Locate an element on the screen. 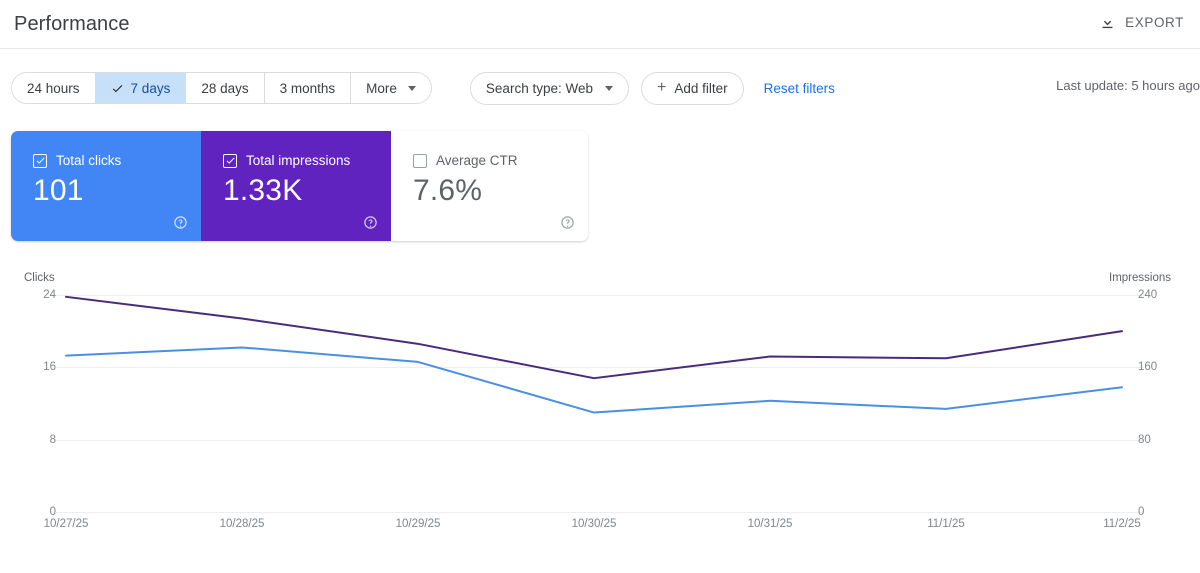  metric-card-average-ctr: Average CTR 7.6% is located at coordinates (489, 186).